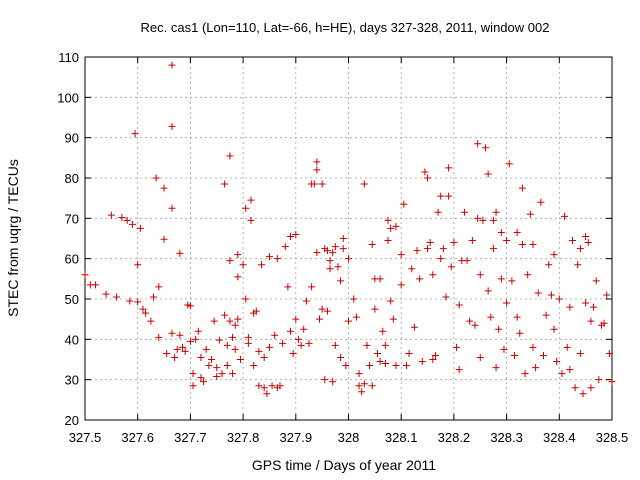  Describe the element at coordinates (13, 238) in the screenshot. I see `y-axis-label: STEC from uqrg / TECUs` at that location.